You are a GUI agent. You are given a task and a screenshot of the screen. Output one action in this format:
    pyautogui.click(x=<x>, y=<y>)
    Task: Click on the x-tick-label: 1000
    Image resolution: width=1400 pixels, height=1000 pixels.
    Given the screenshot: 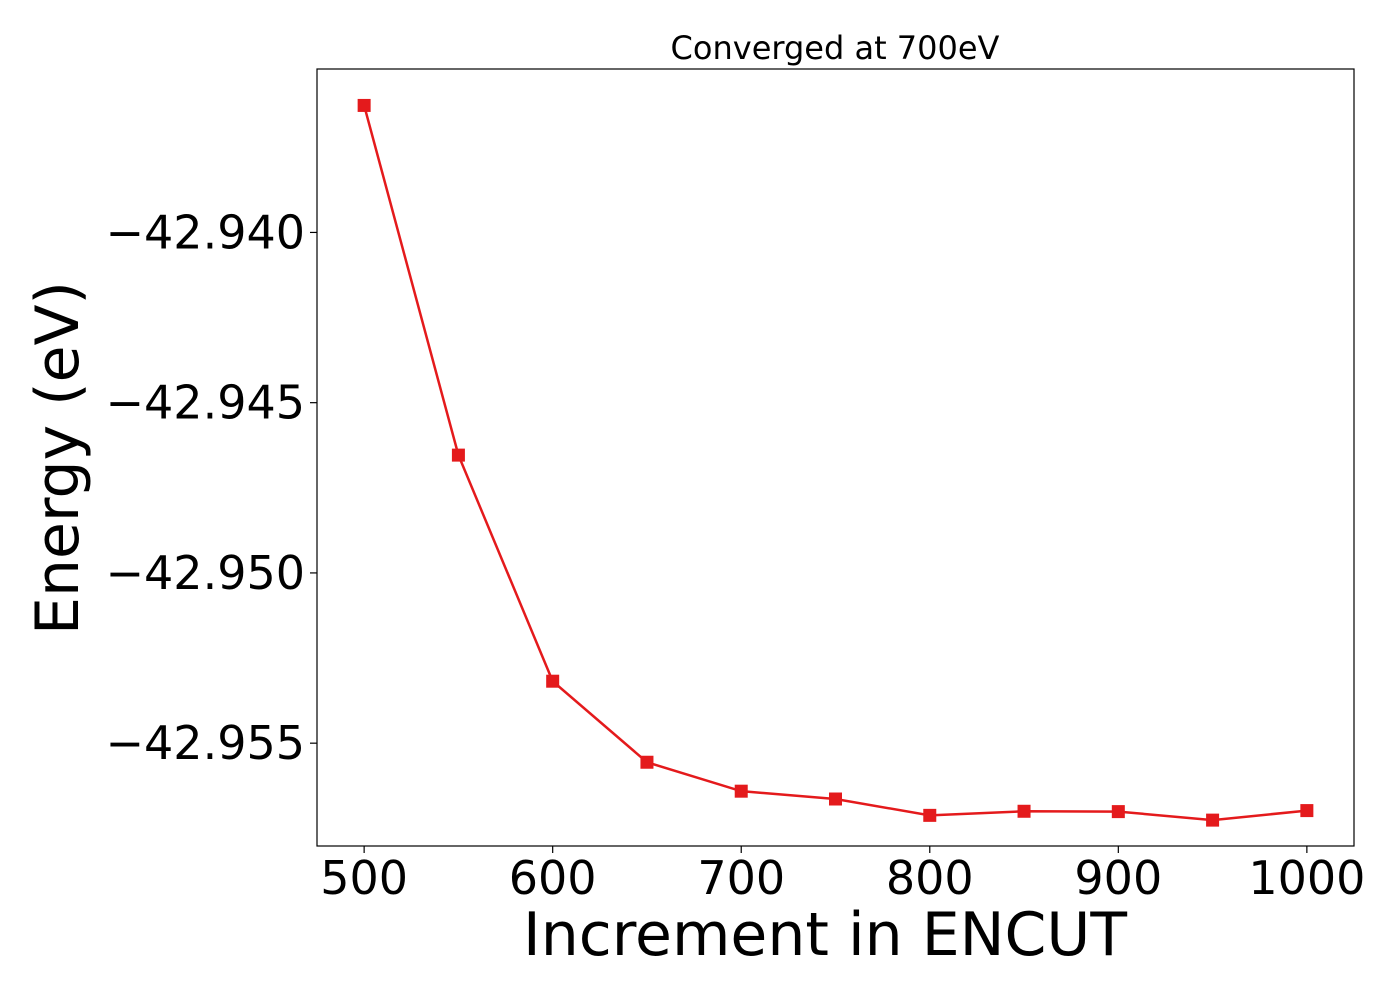 What is the action you would take?
    pyautogui.click(x=1306, y=878)
    